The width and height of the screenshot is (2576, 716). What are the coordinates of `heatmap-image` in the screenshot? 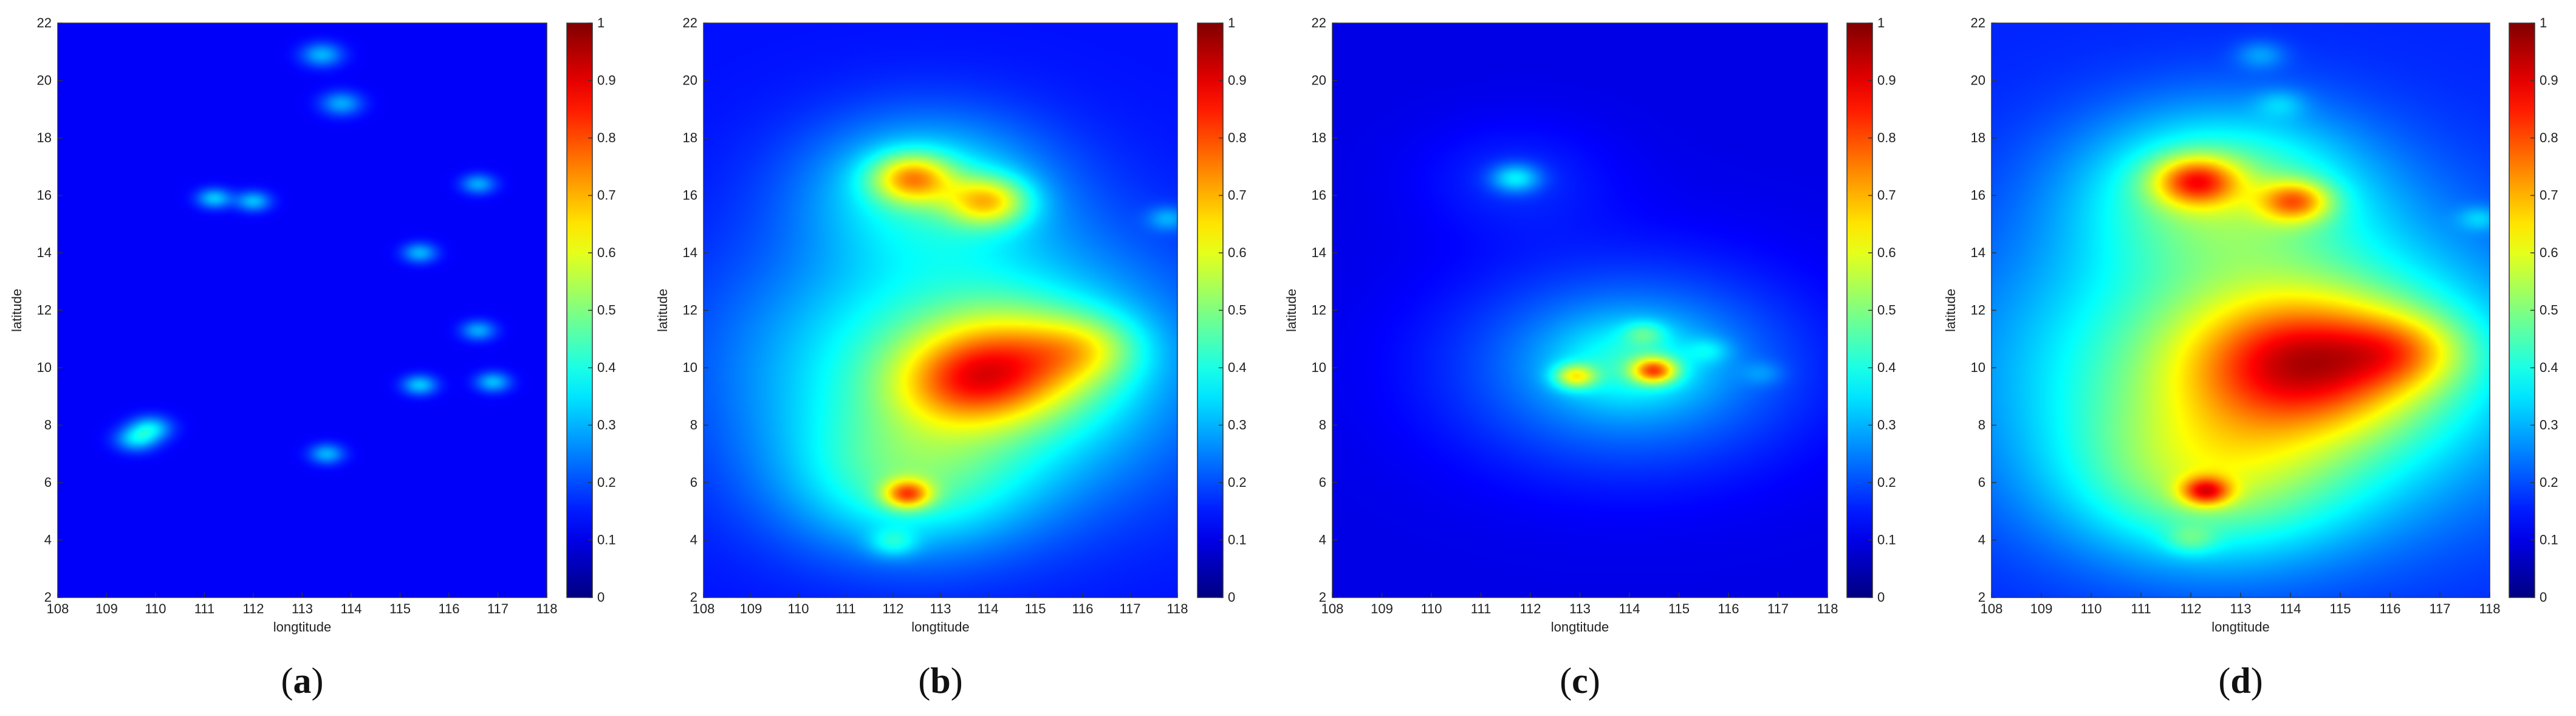 It's located at (941, 310).